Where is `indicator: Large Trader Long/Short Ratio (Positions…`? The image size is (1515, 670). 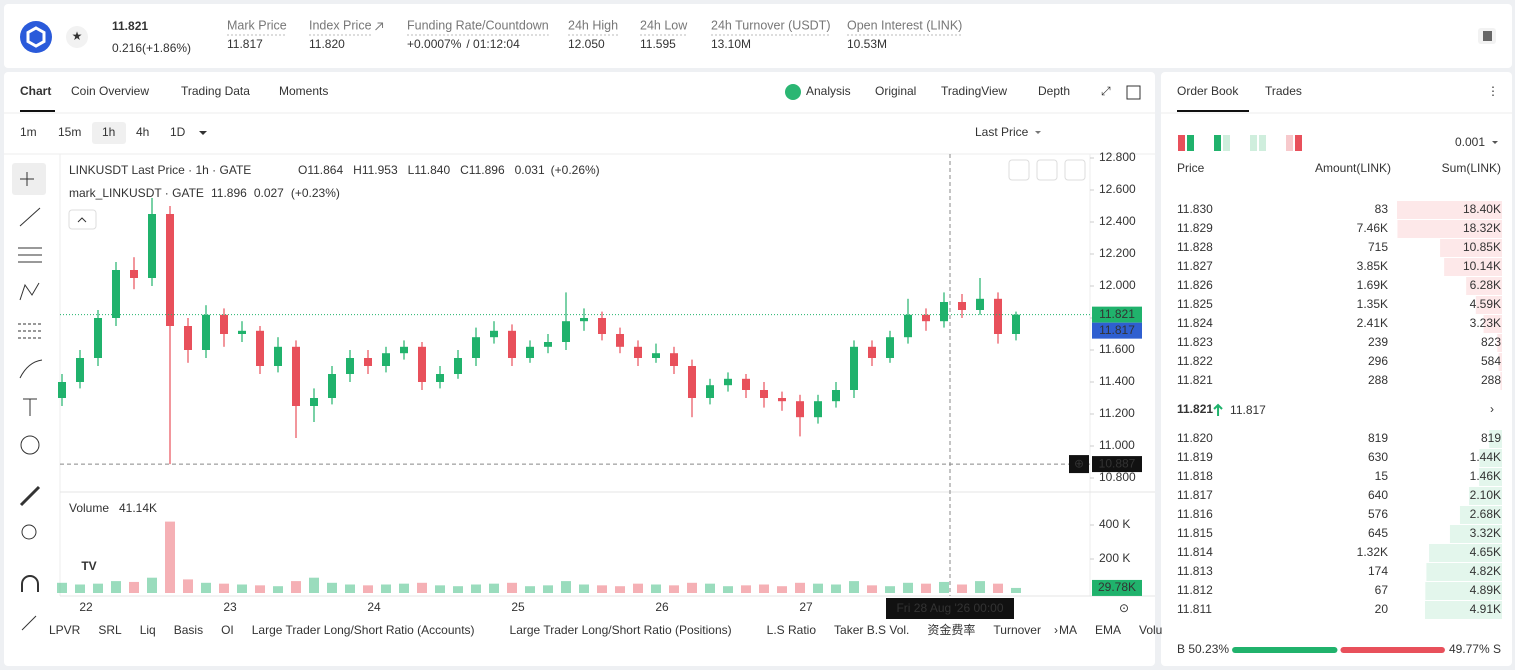 indicator: Large Trader Long/Short Ratio (Positions… is located at coordinates (621, 630).